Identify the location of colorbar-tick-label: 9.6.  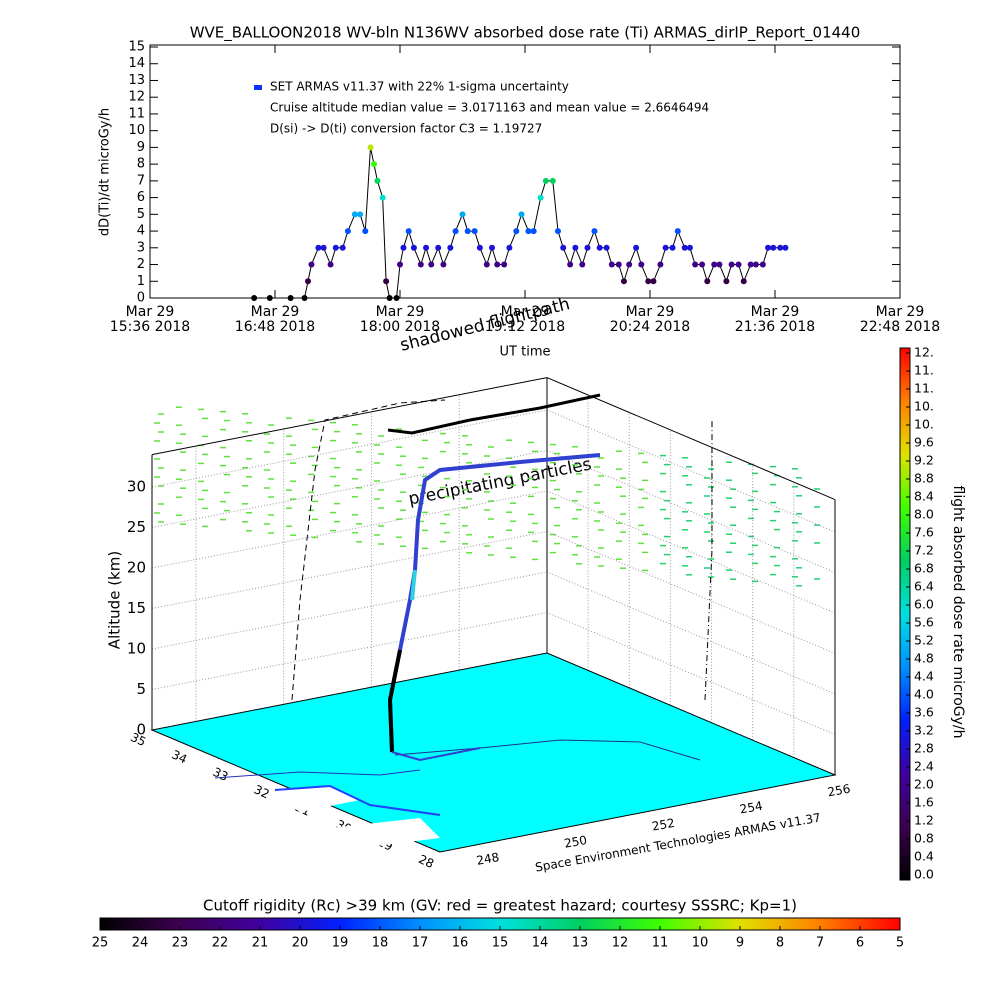
(924, 442).